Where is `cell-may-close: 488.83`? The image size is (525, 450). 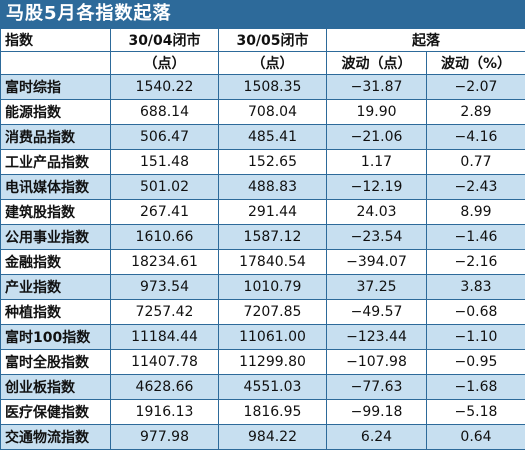
cell-may-close: 488.83 is located at coordinates (273, 187).